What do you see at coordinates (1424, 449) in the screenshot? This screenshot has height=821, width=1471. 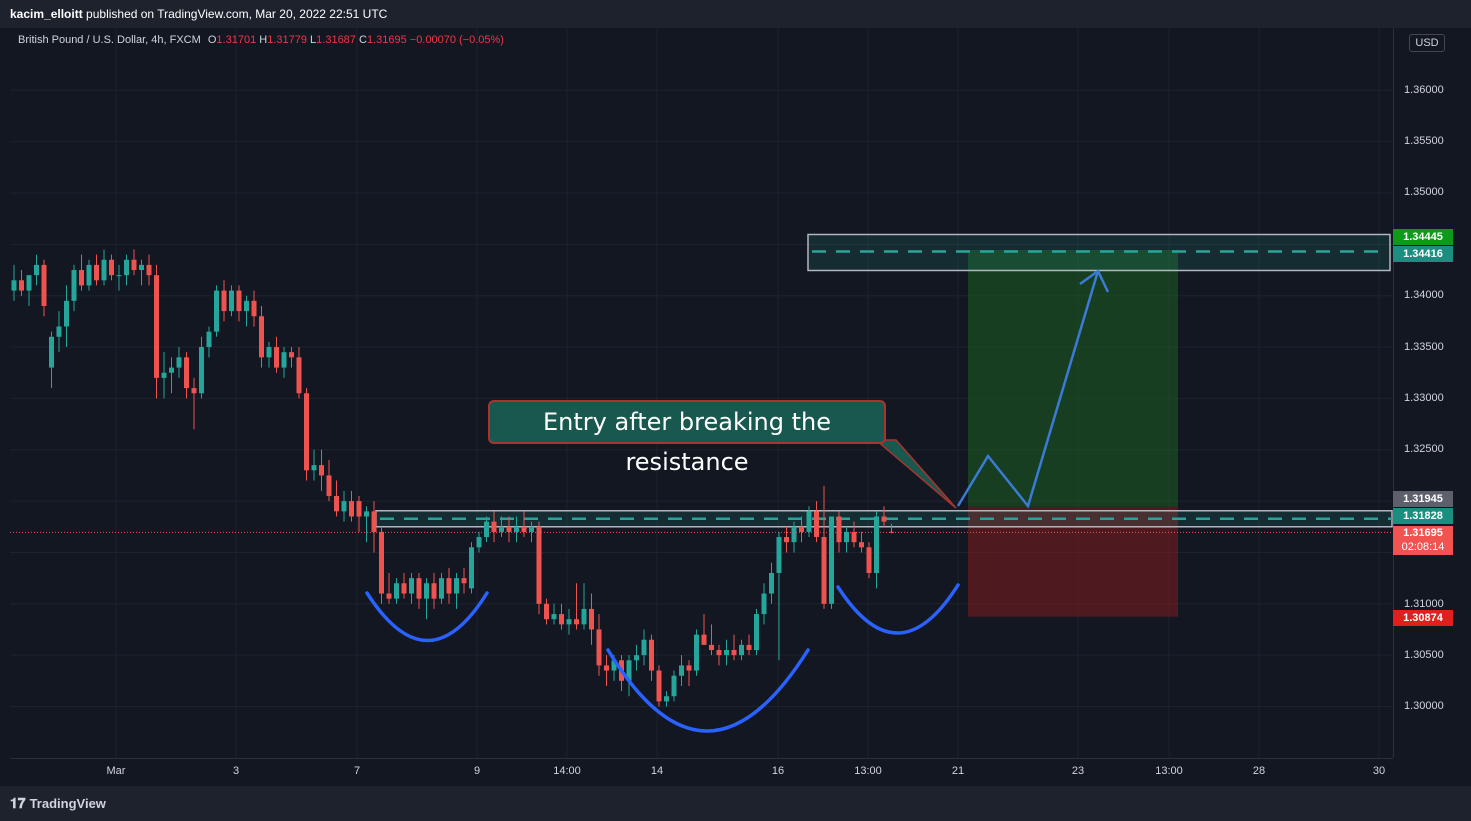 I see `price-tick: 1.32500` at bounding box center [1424, 449].